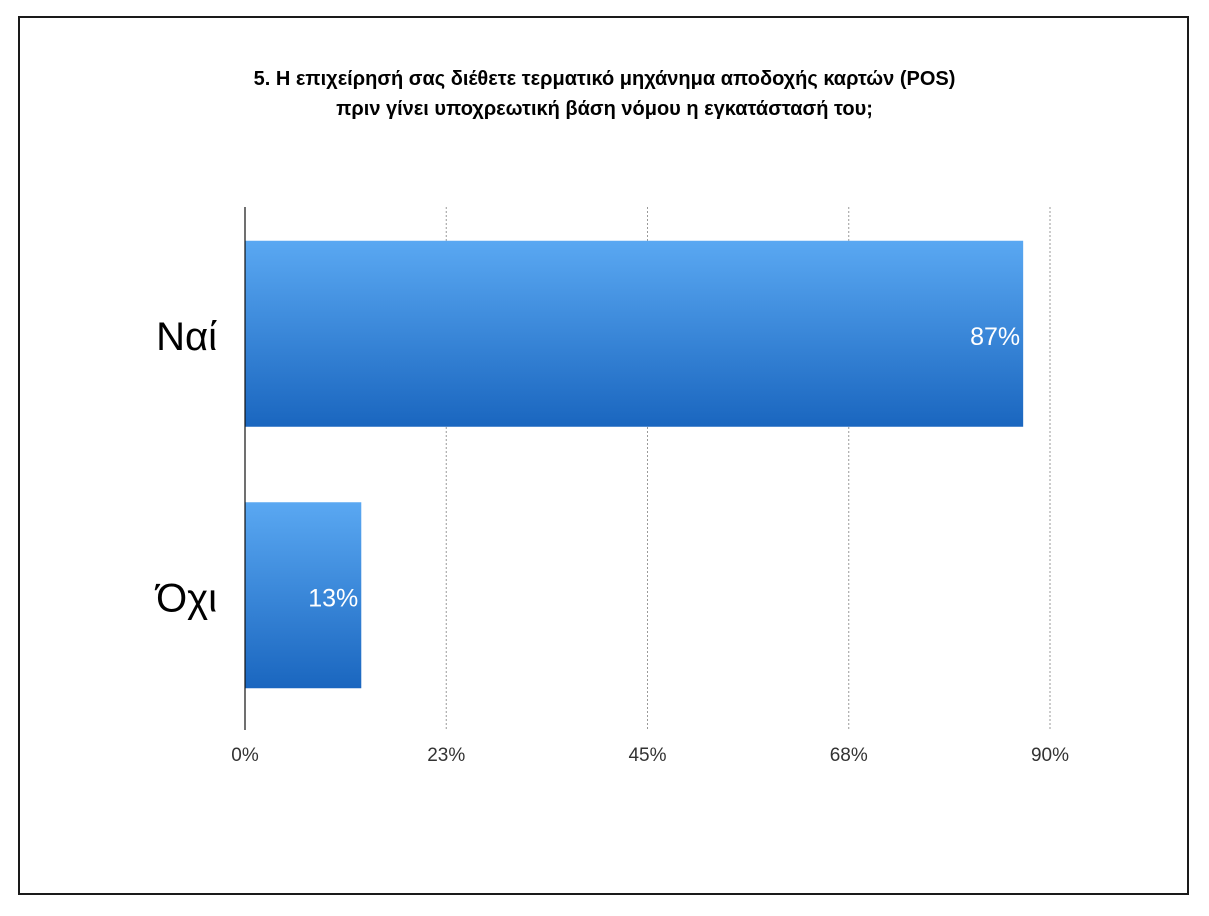  I want to click on category-label: Όχι, so click(185, 598).